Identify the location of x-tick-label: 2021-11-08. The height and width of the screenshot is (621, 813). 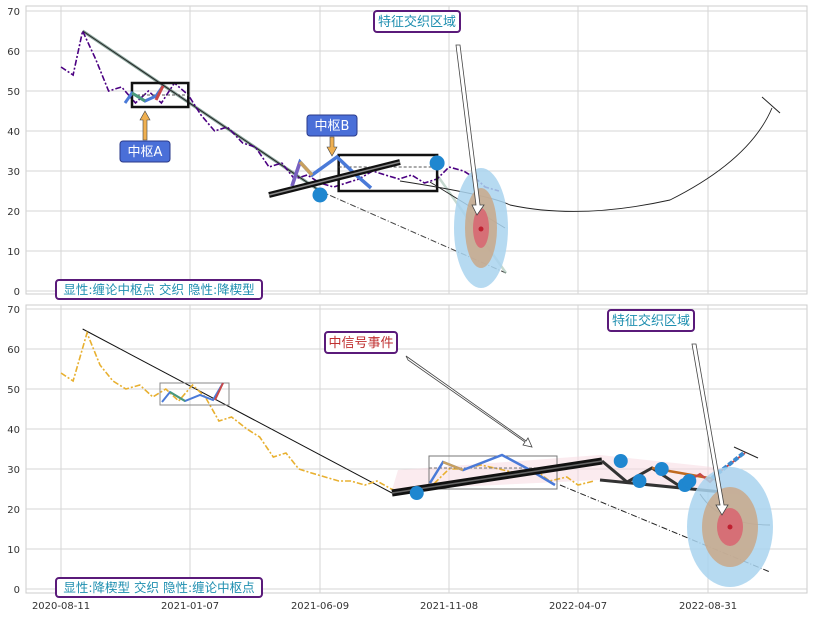
(449, 606).